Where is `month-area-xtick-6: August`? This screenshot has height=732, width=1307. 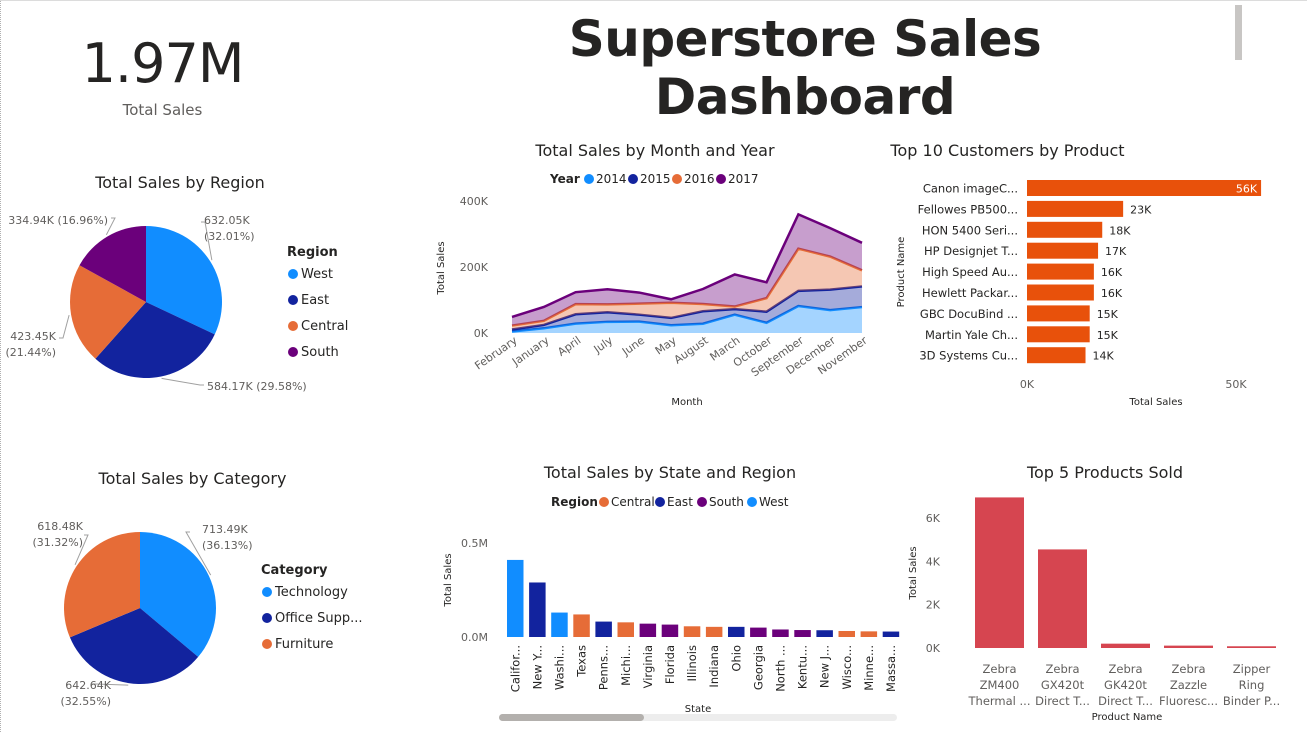
month-area-xtick-6: August is located at coordinates (692, 349).